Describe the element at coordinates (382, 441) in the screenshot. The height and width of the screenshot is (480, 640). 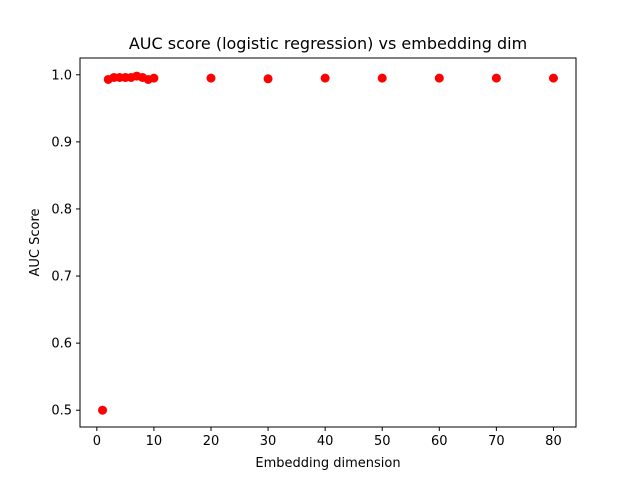
I see `x-tick-label: 50` at that location.